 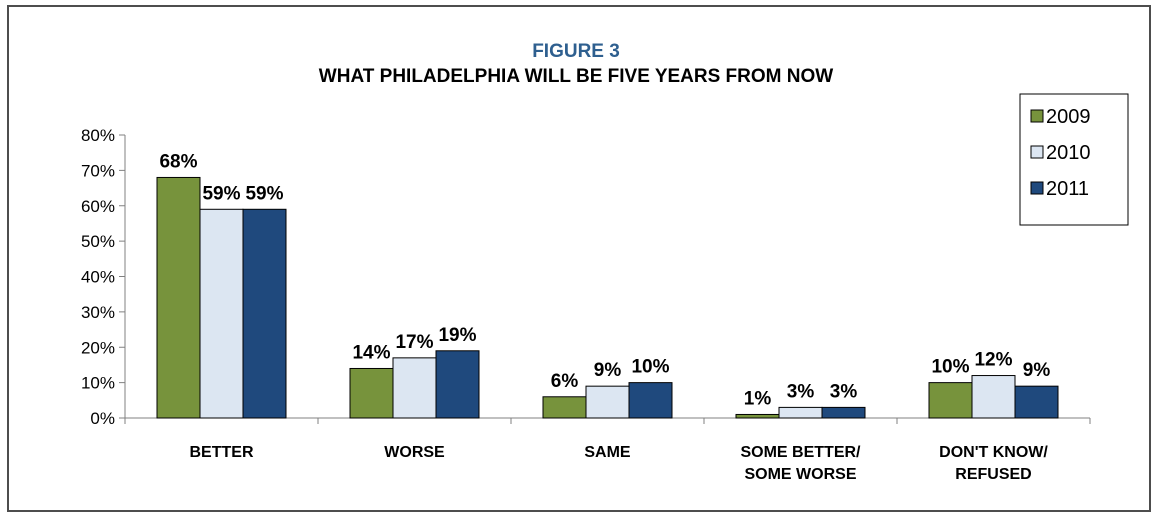 What do you see at coordinates (98, 277) in the screenshot?
I see `y-tick-label: 40%` at bounding box center [98, 277].